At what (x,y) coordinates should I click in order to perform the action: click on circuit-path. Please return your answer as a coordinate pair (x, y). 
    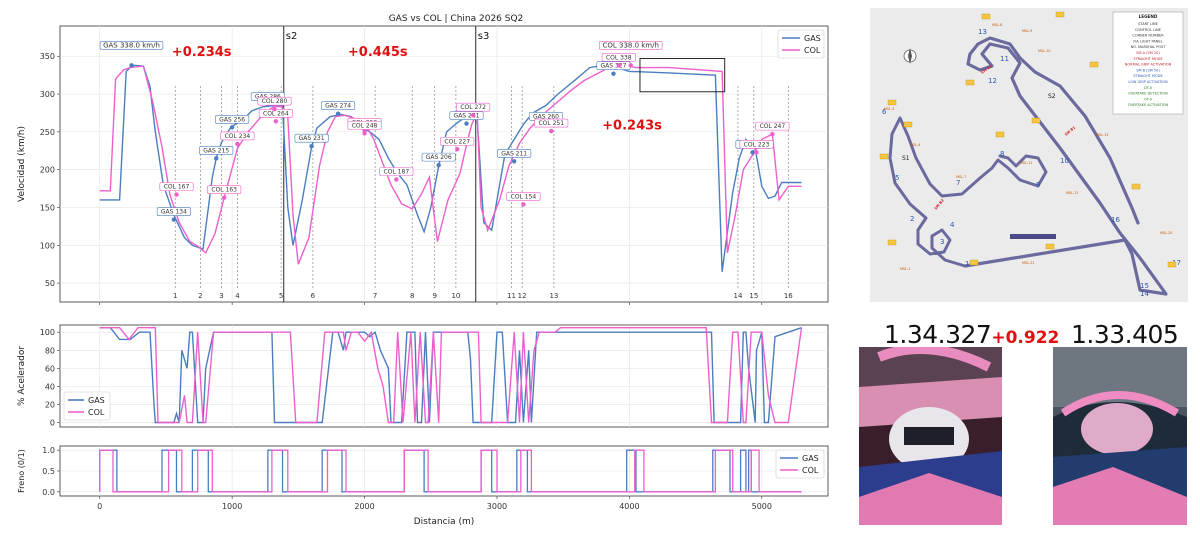
    Looking at the image, I should click on (1028, 166).